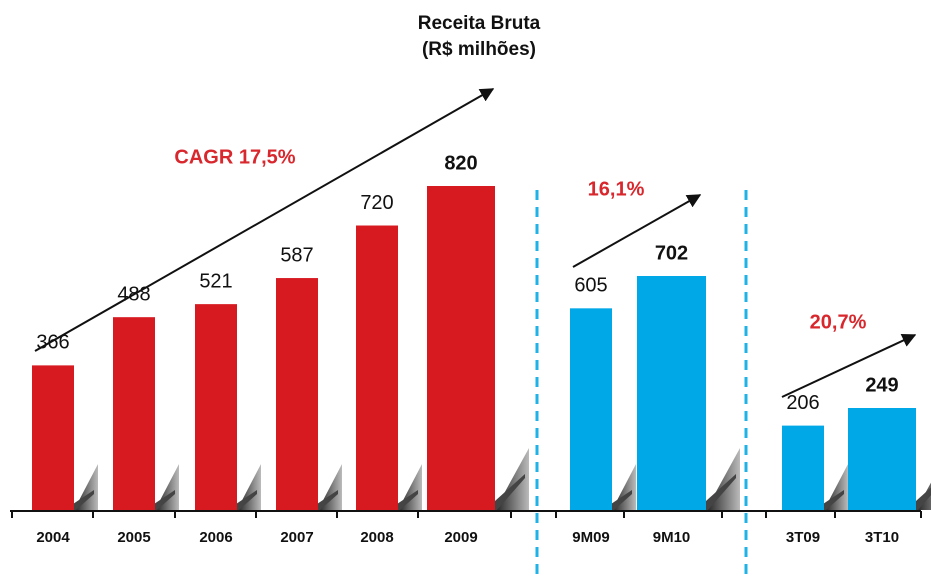 The width and height of the screenshot is (931, 579). What do you see at coordinates (460, 163) in the screenshot?
I see `value-label: 820` at bounding box center [460, 163].